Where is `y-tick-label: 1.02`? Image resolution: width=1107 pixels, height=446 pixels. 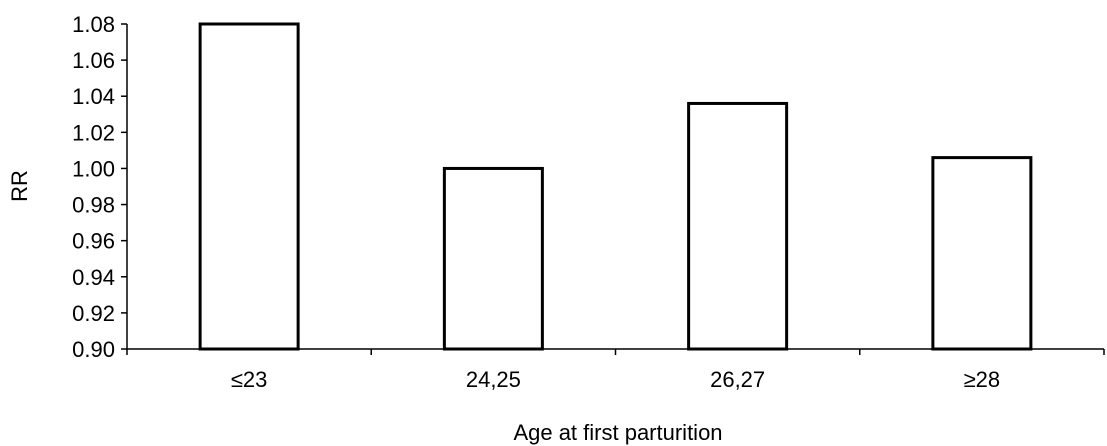
y-tick-label: 1.02 is located at coordinates (93, 132).